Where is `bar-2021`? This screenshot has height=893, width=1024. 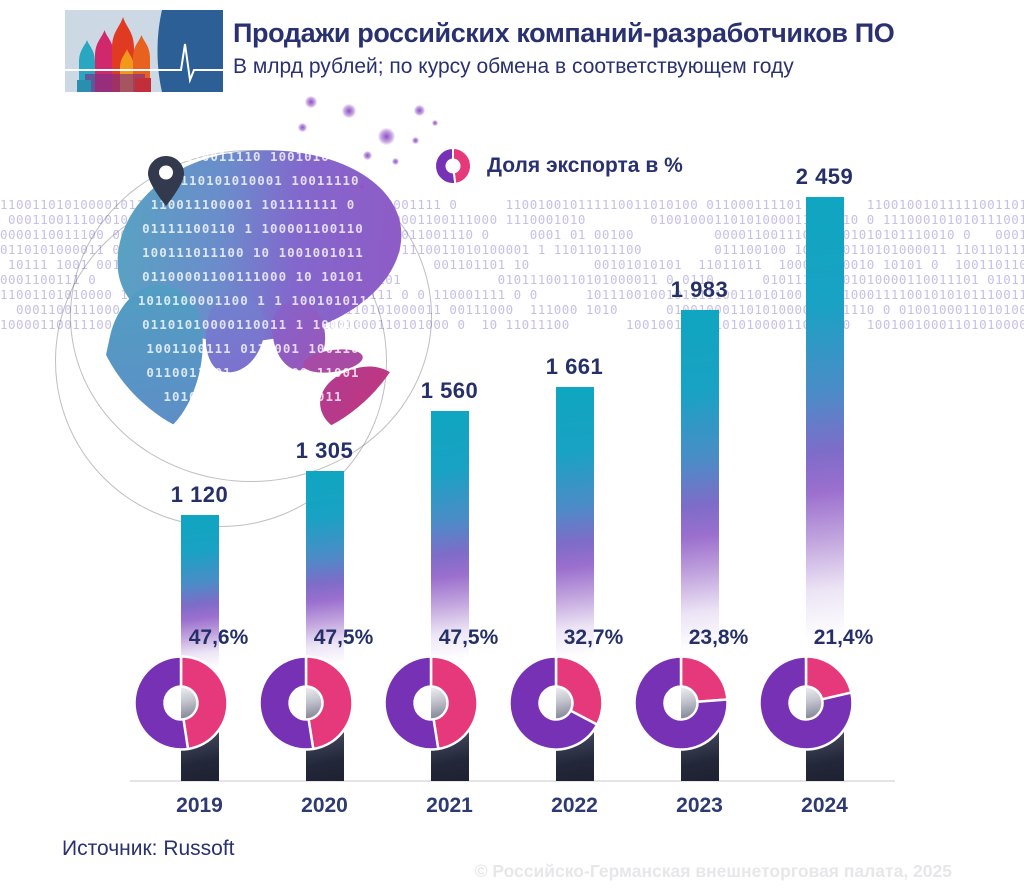
bar-2021 is located at coordinates (449, 548).